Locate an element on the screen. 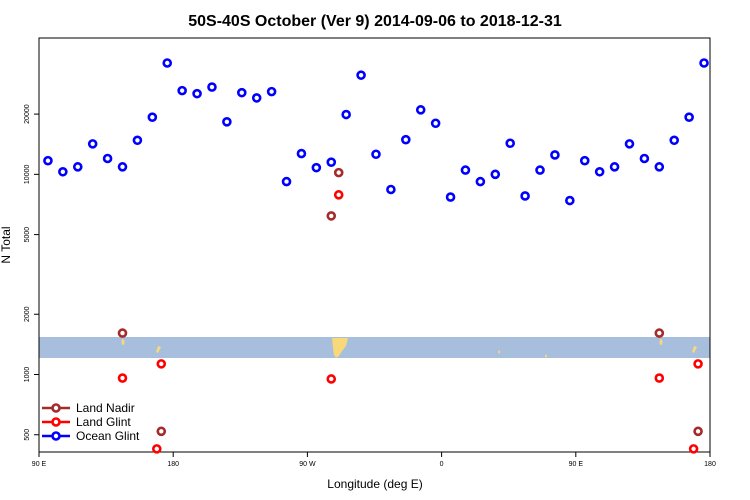 The width and height of the screenshot is (750, 500). y-tick-label: 20000 is located at coordinates (27, 114).